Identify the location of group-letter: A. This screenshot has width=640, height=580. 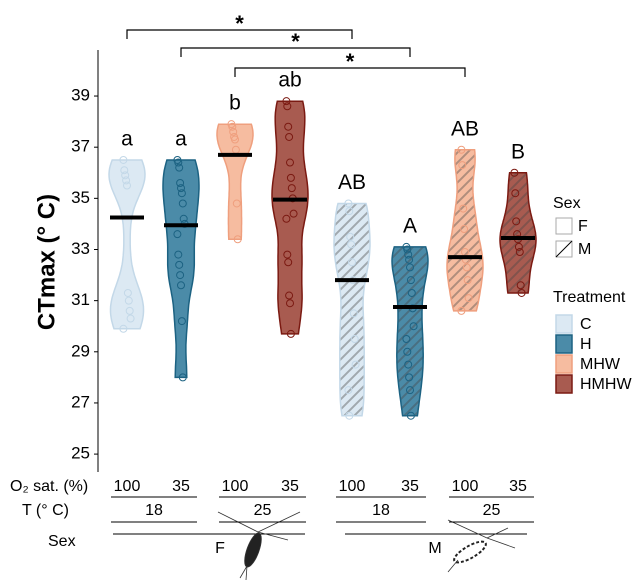
(410, 225).